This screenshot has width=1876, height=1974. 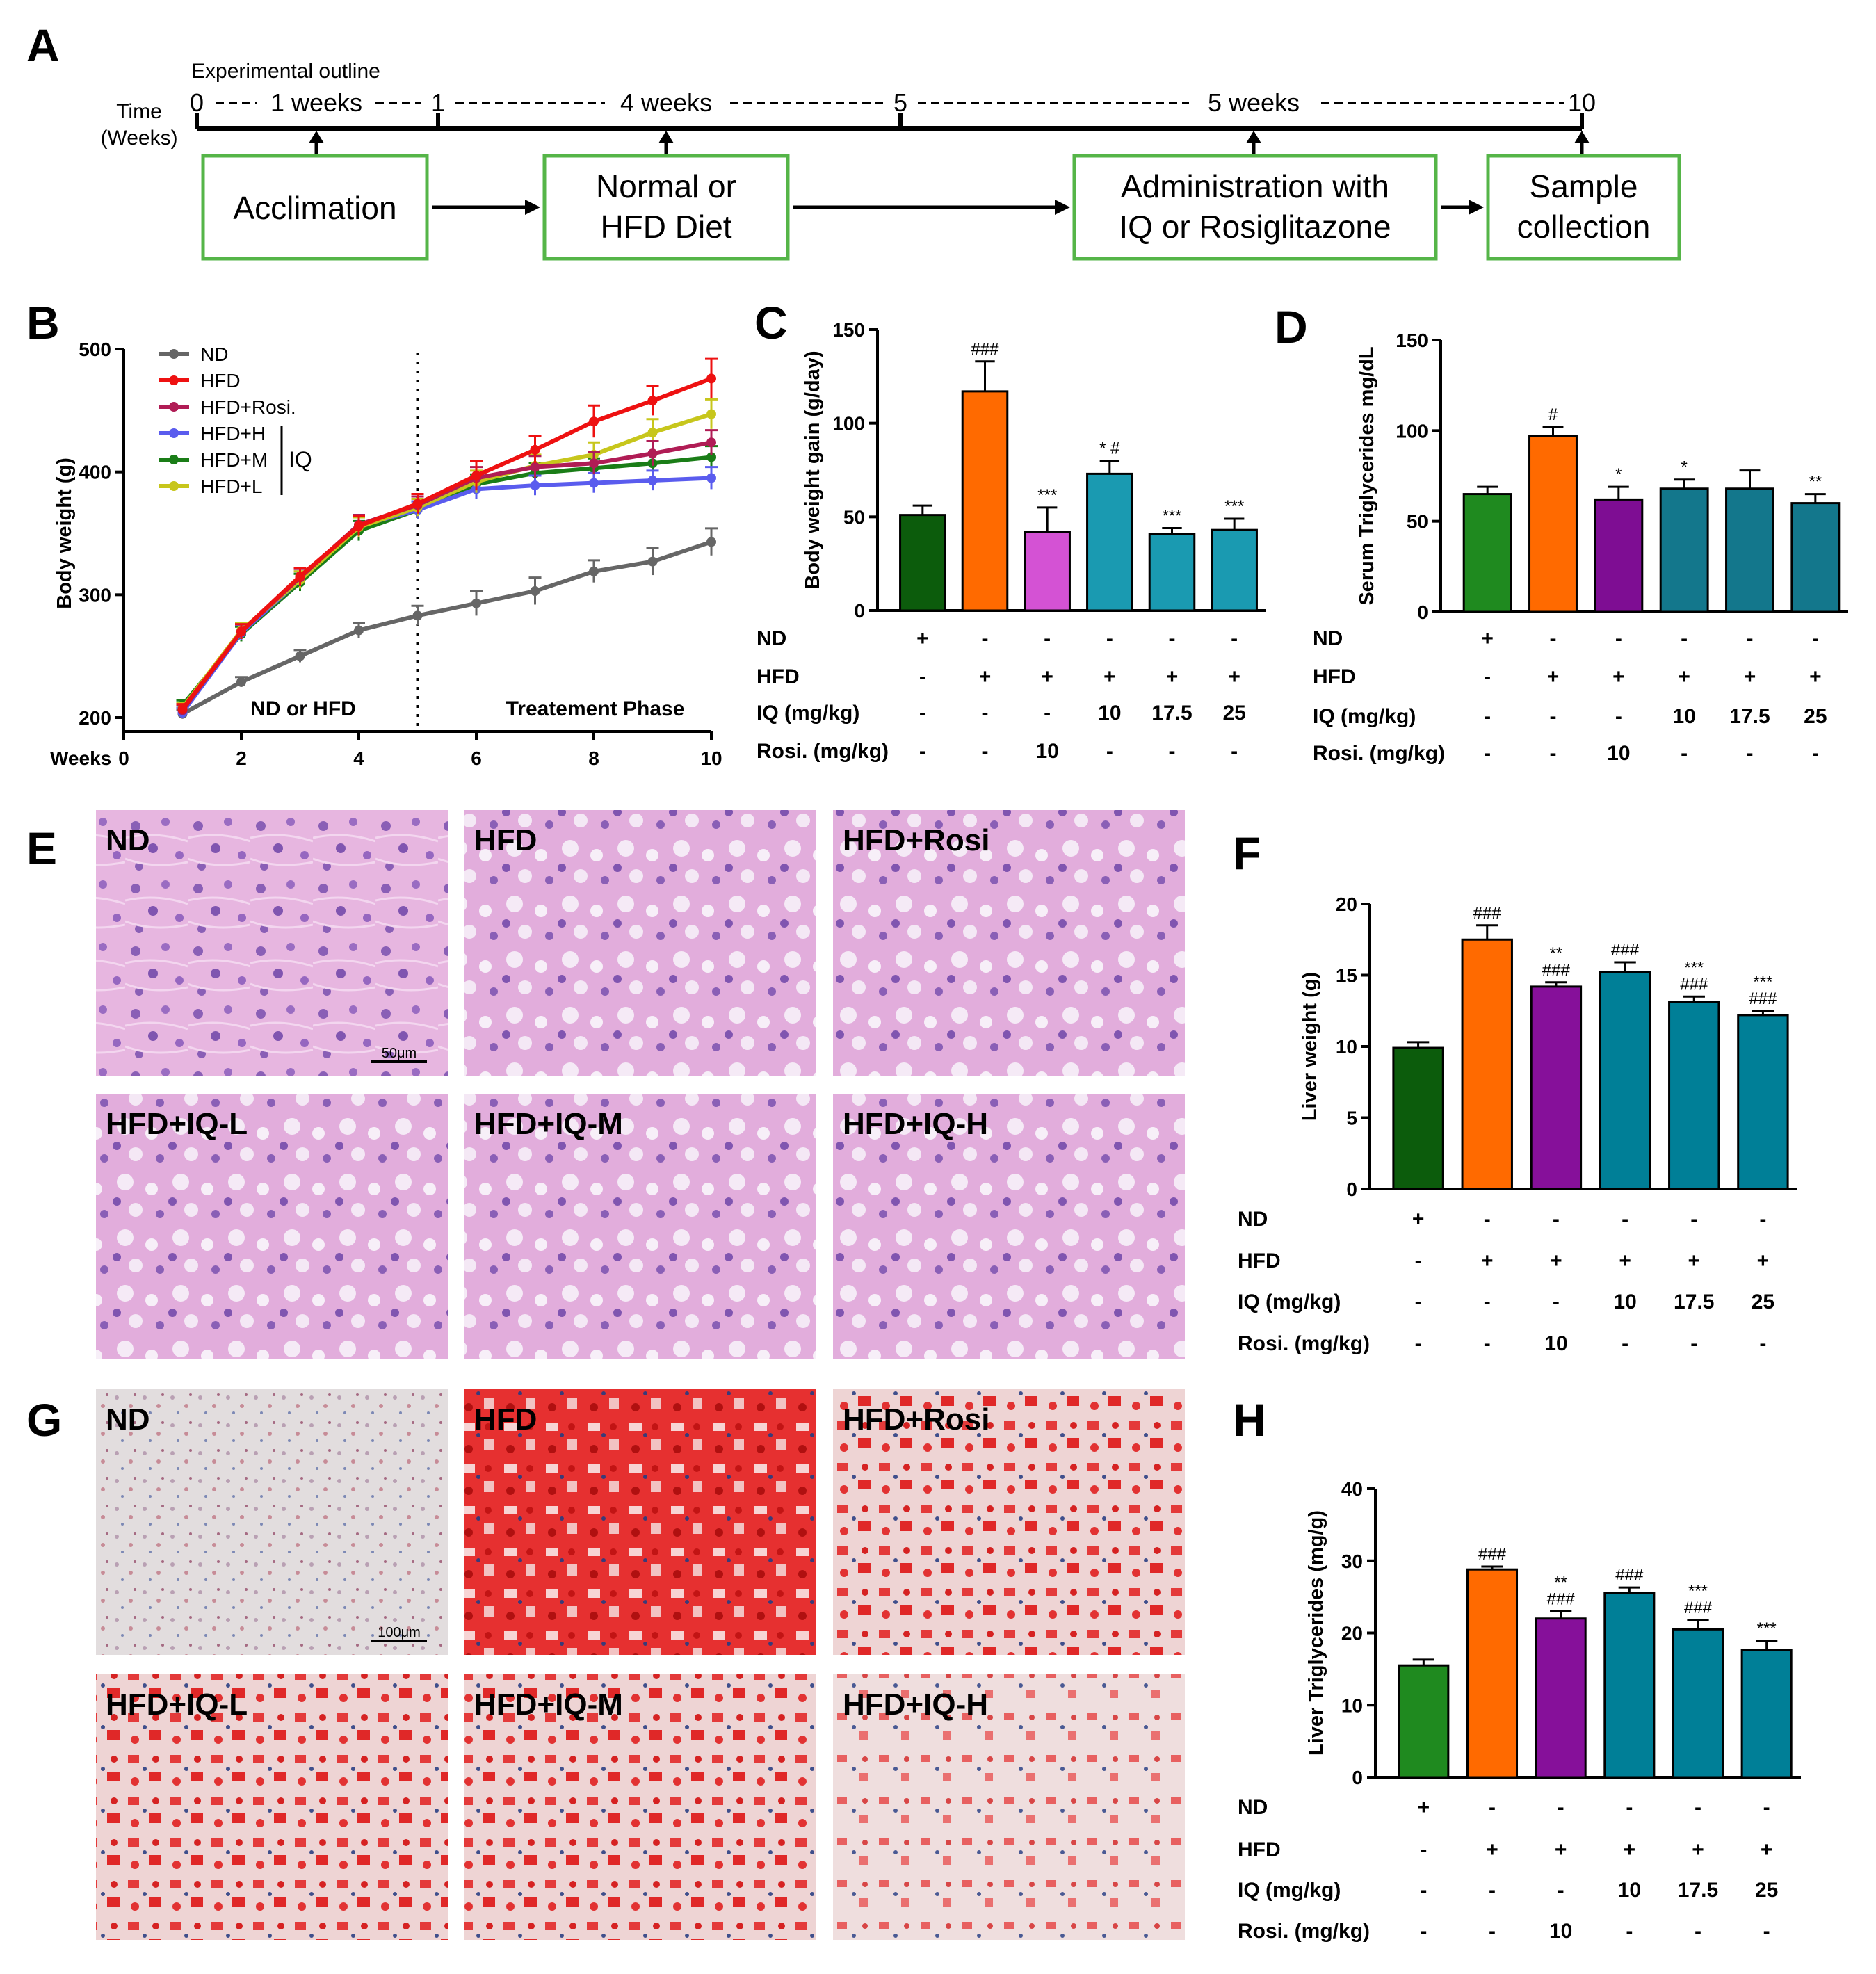 I want to click on timeline-tick-label: 5, so click(x=900, y=102).